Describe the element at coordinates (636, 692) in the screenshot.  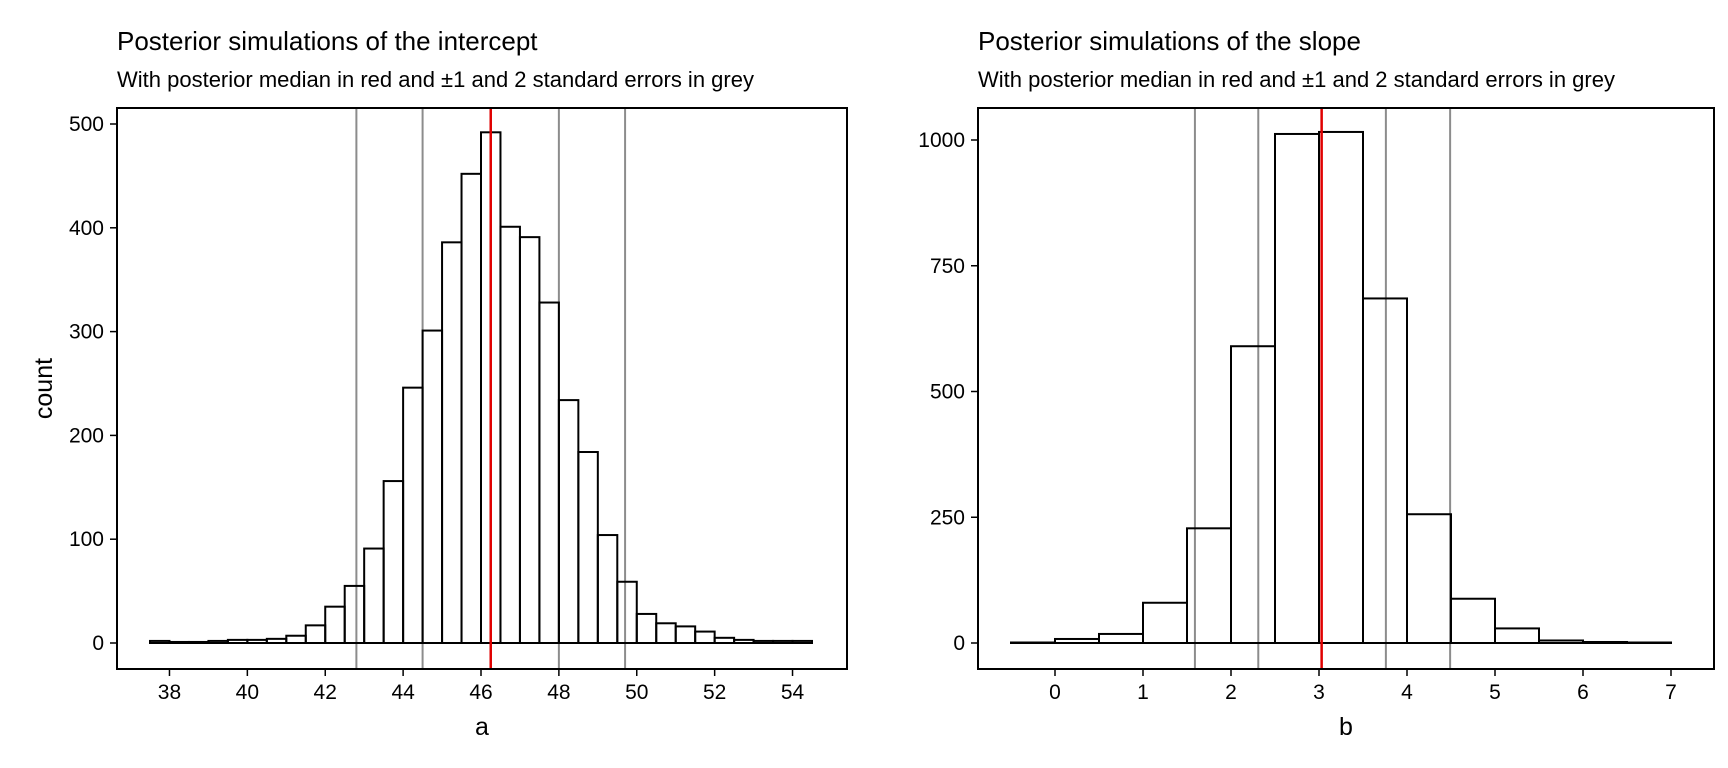
I see `x-tick-label: 50` at that location.